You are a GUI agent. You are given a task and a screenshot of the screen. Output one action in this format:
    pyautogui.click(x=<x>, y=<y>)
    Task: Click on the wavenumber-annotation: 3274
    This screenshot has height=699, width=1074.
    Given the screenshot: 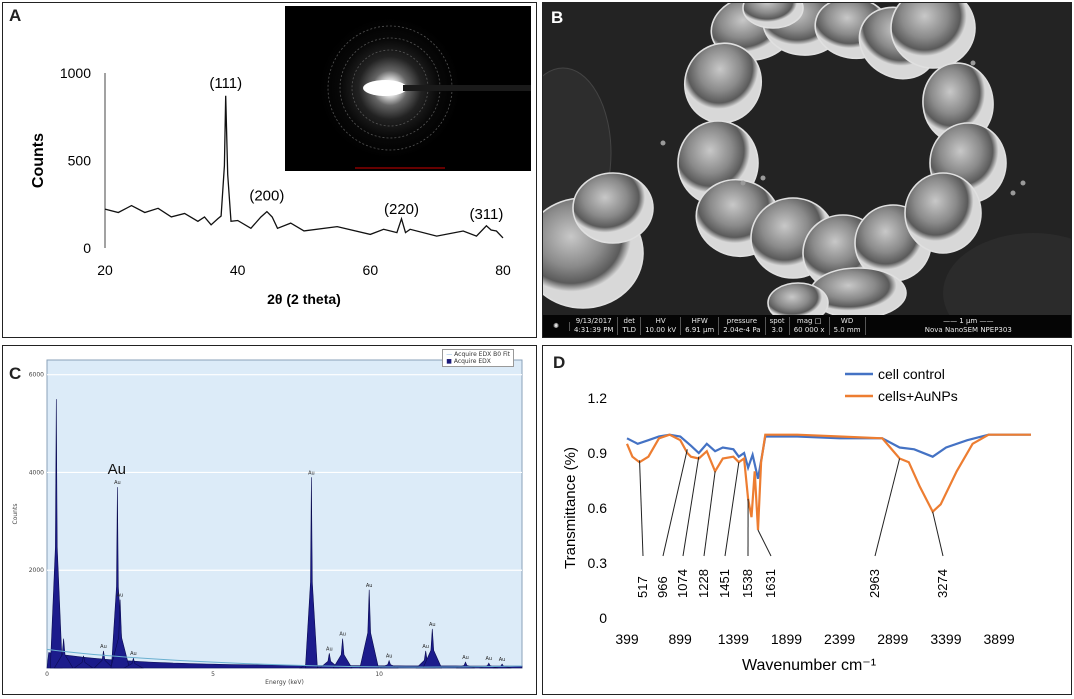 What is the action you would take?
    pyautogui.click(x=942, y=583)
    